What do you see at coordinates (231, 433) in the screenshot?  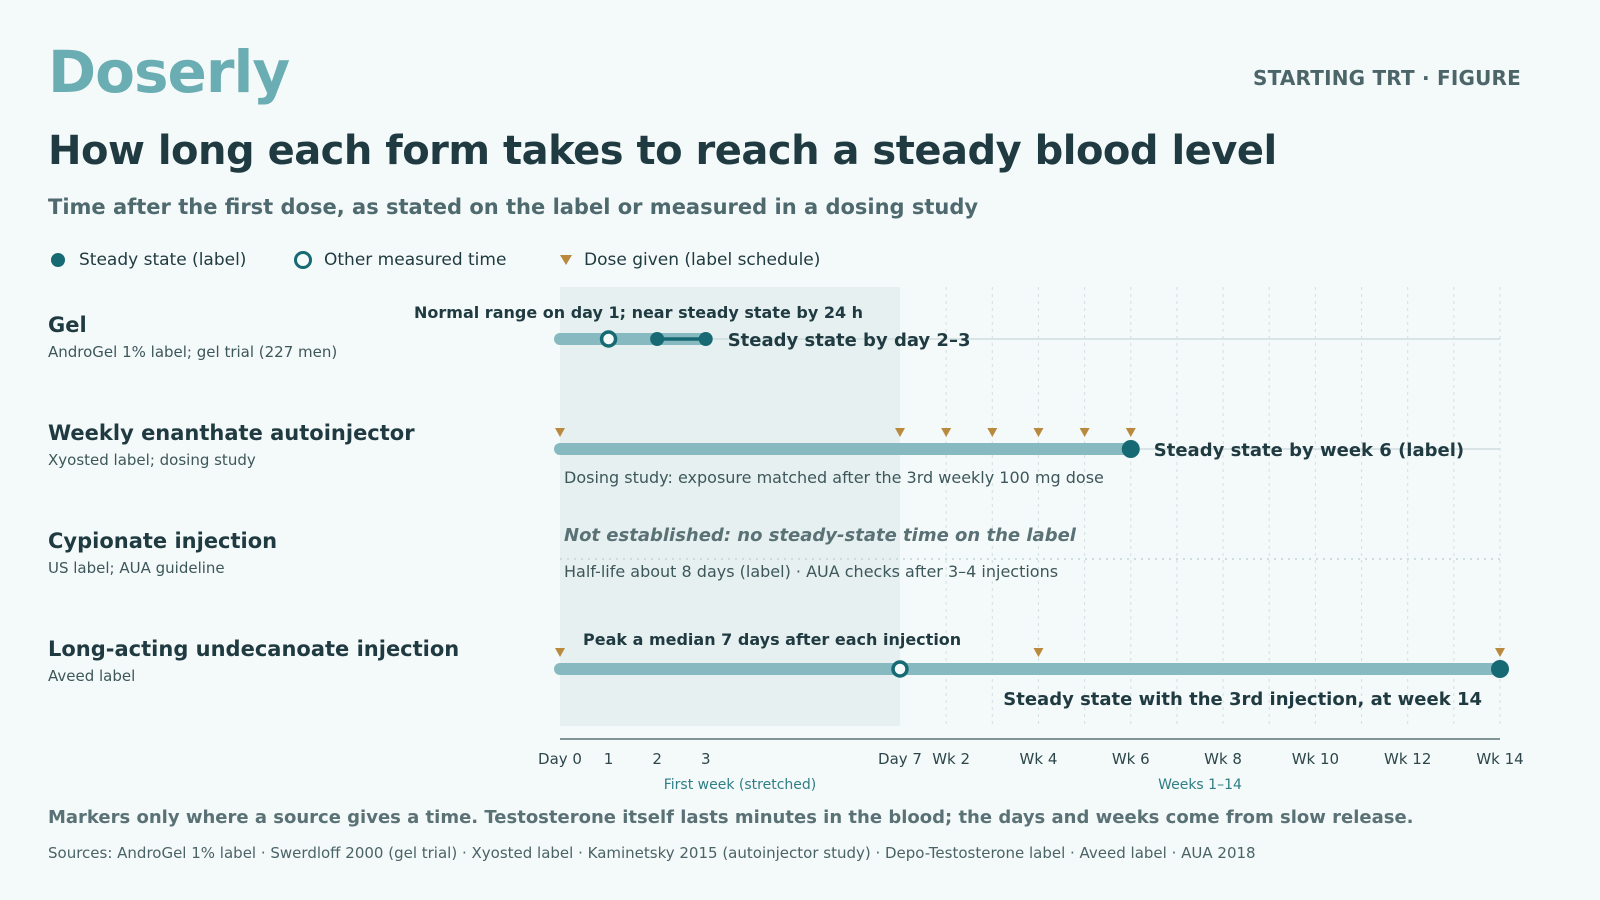 I see `row-title-enanthate: Weekly enanthate autoinjector` at bounding box center [231, 433].